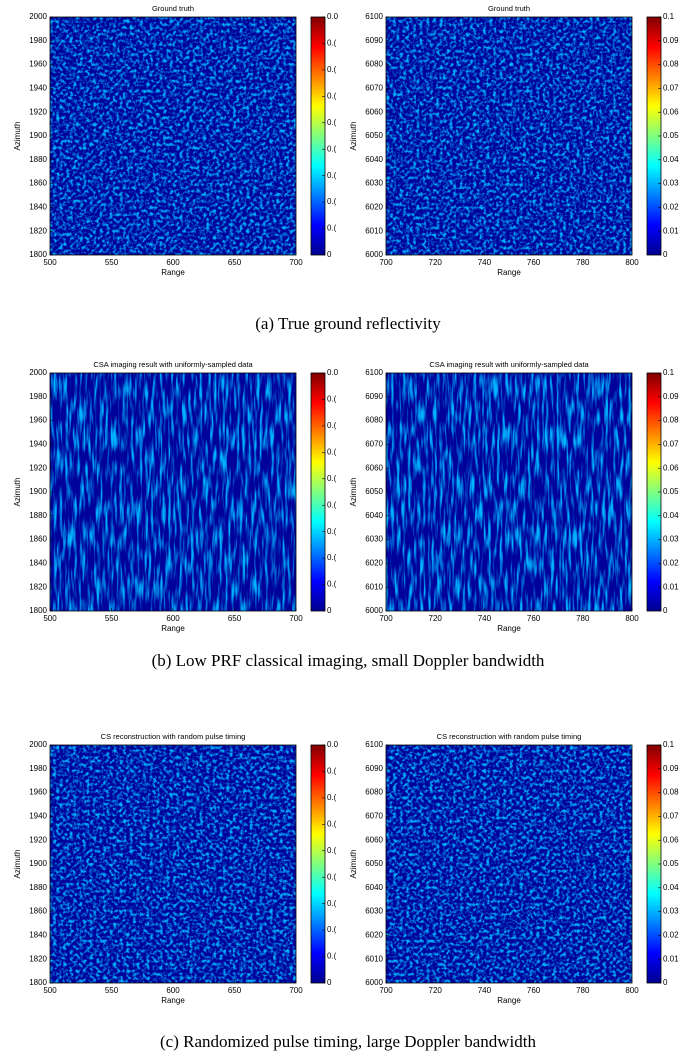  I want to click on colorbar-tick-label: 0, so click(665, 254).